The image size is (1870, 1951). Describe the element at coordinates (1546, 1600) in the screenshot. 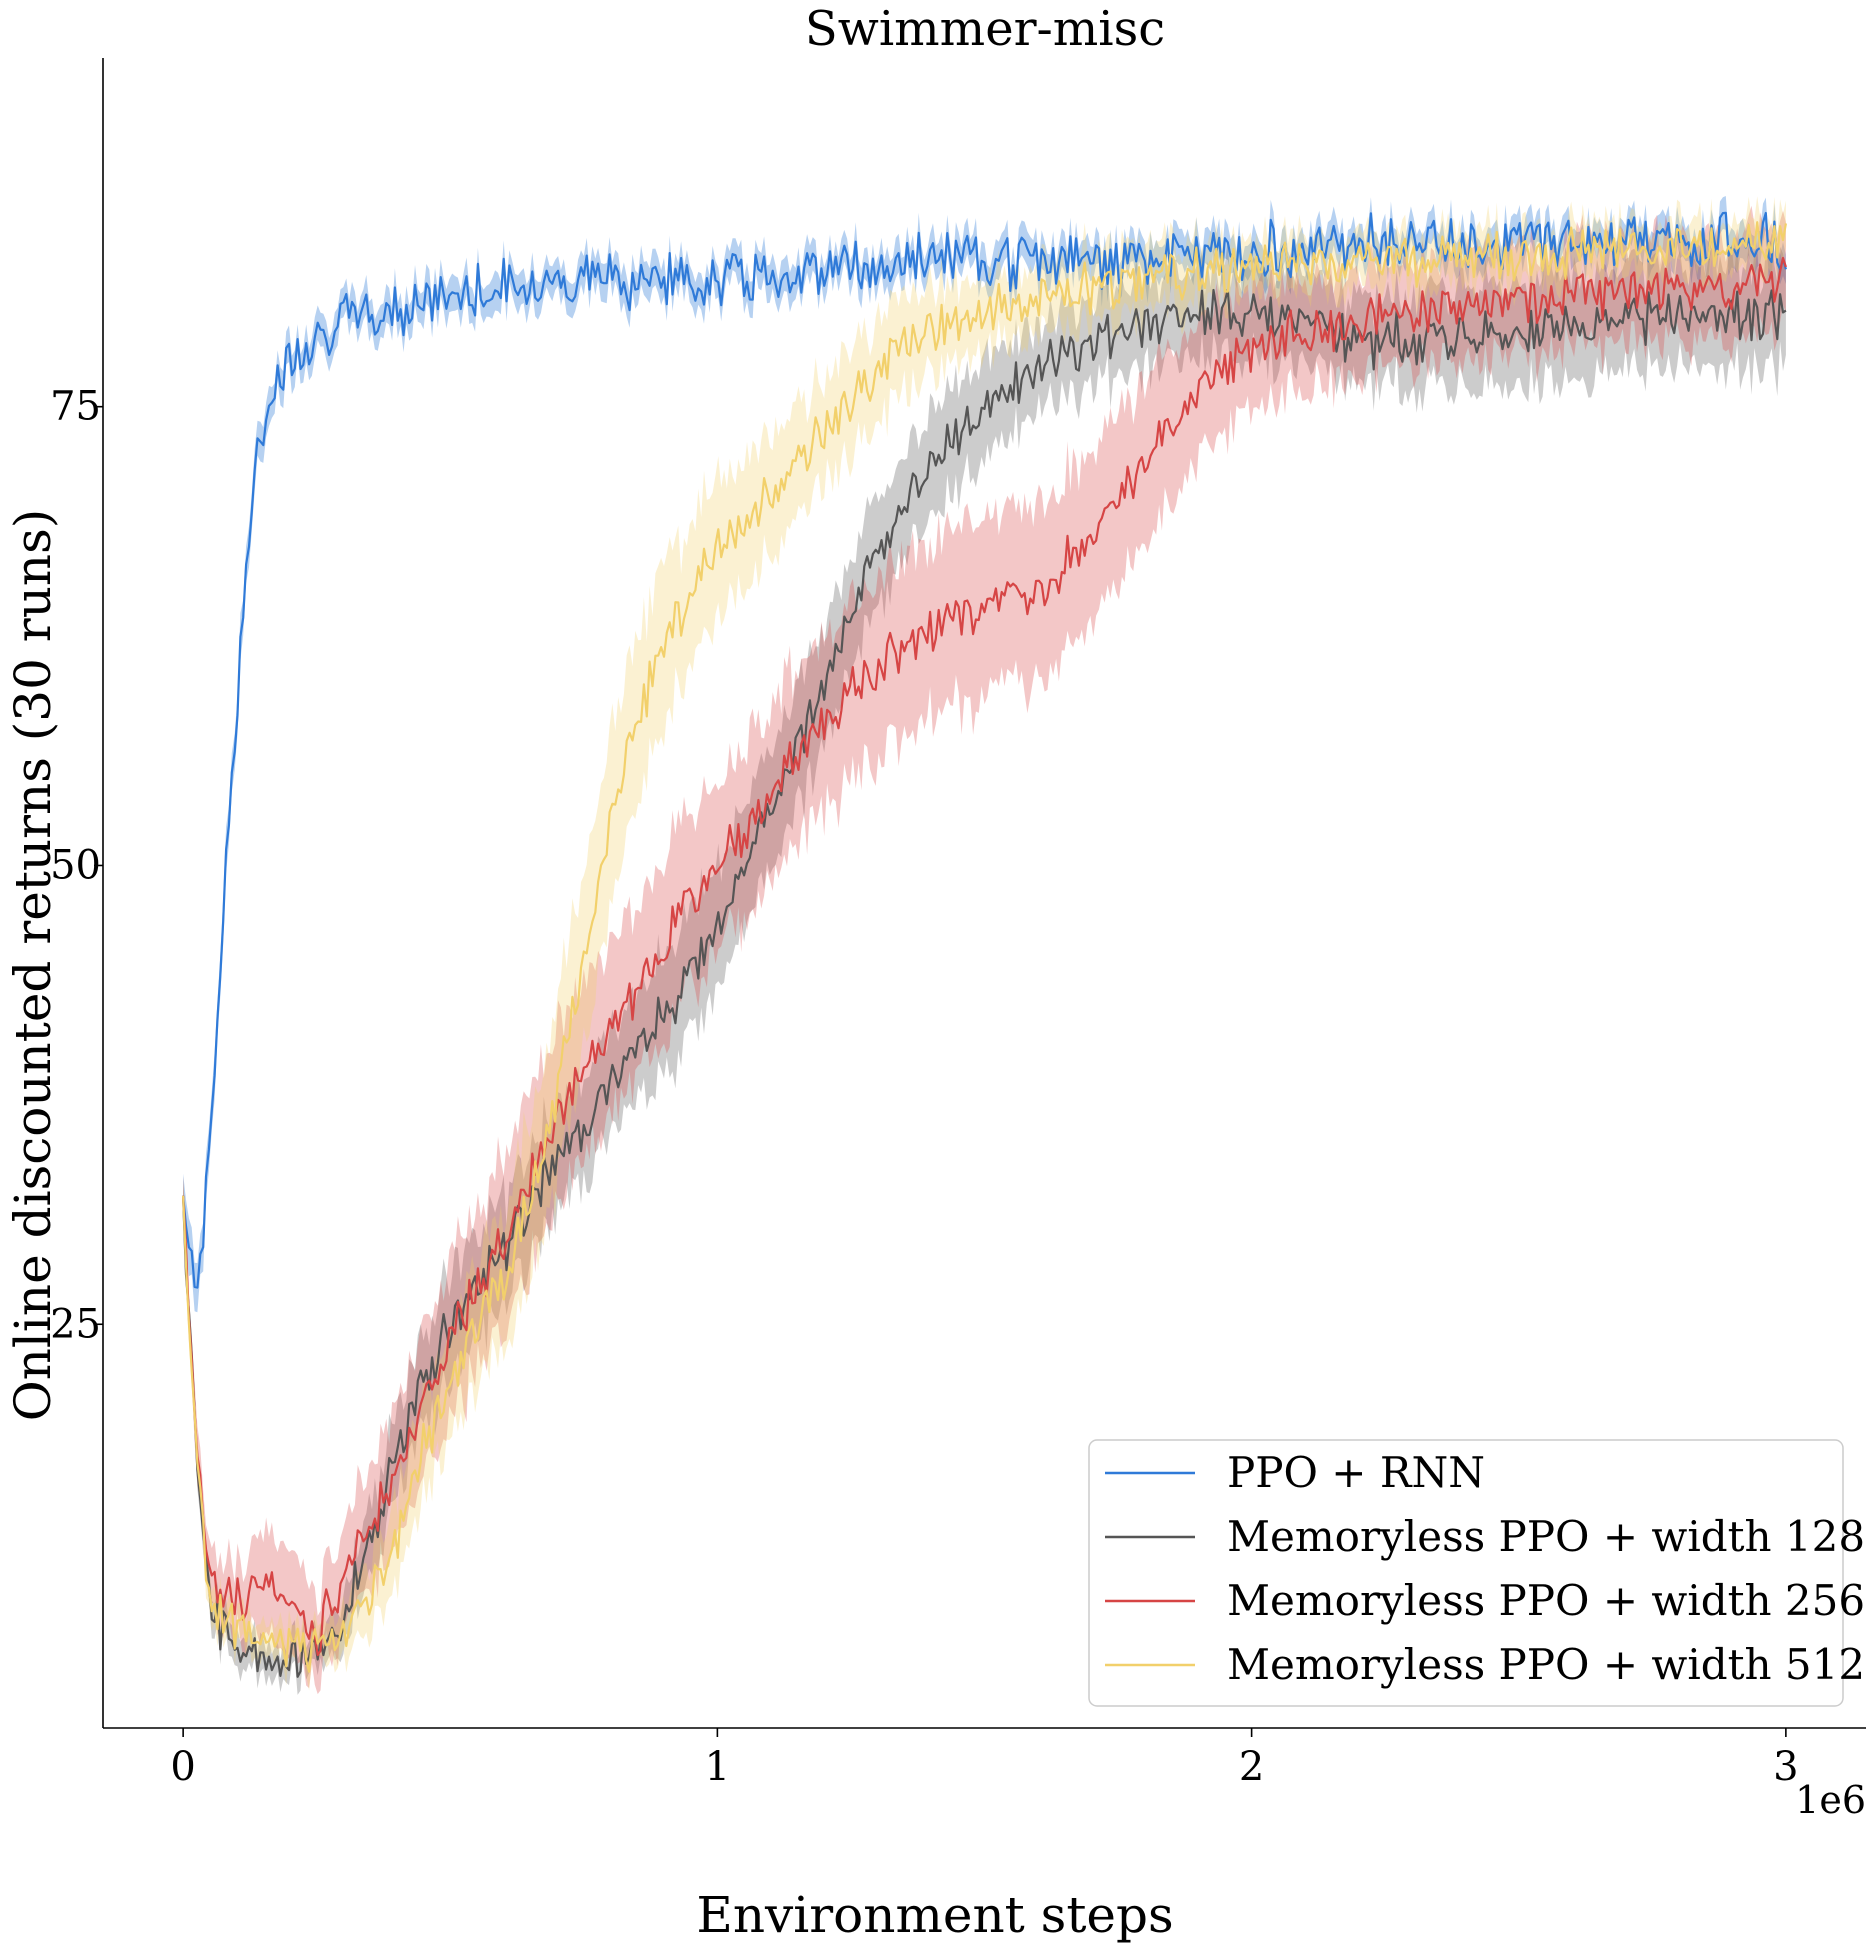

I see `legend-label-3: Memoryless PPO + width 256` at that location.